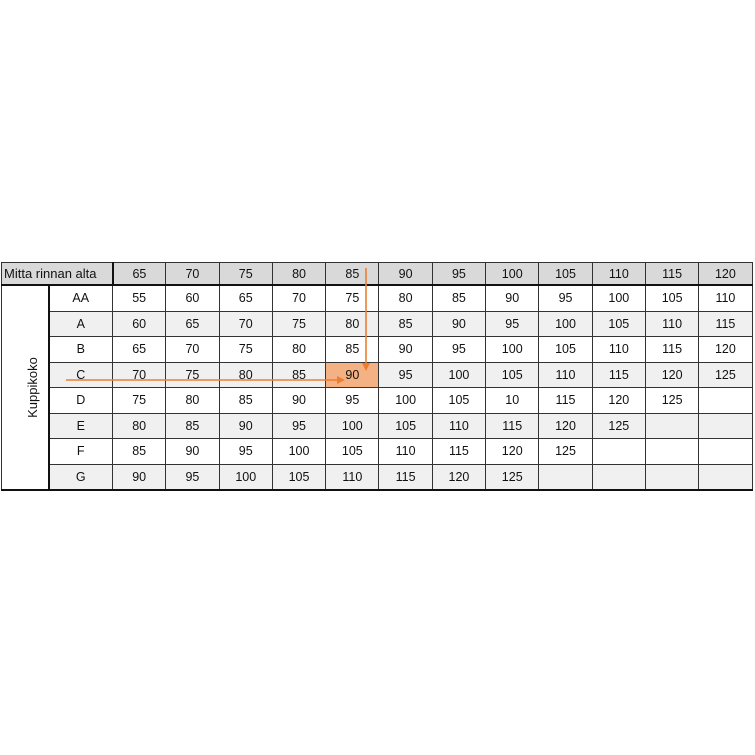 This screenshot has width=755, height=755. I want to click on size-cell: 55, so click(139, 298).